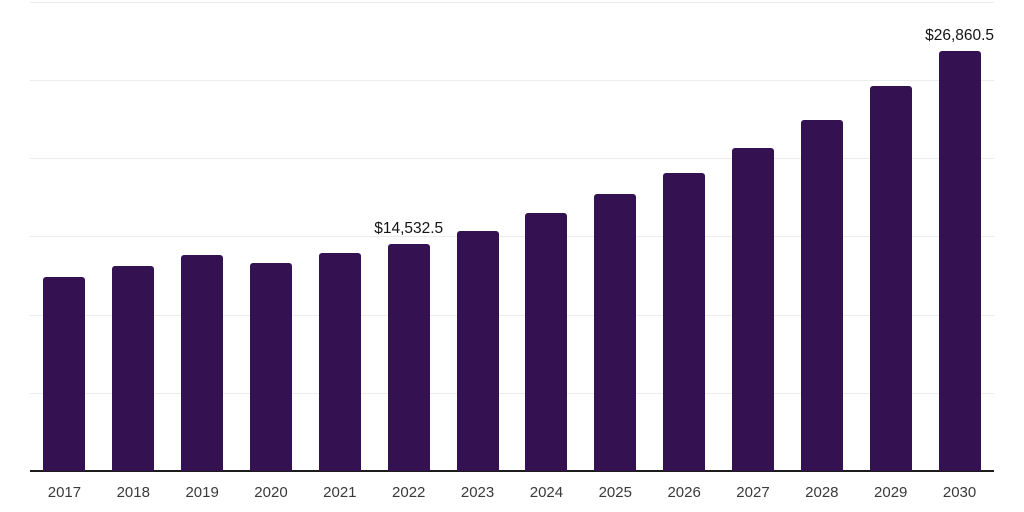 The image size is (1024, 512). Describe the element at coordinates (64, 373) in the screenshot. I see `bar-2017` at that location.